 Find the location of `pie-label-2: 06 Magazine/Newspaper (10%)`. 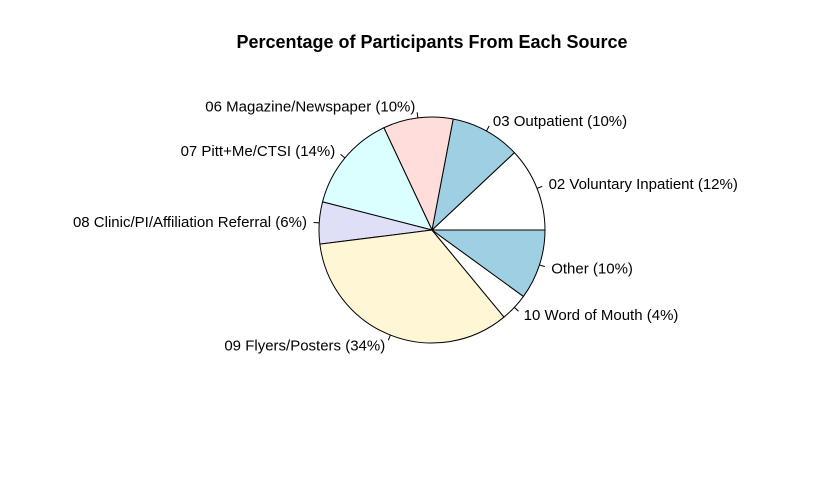

pie-label-2: 06 Magazine/Newspaper (10%) is located at coordinates (310, 107).